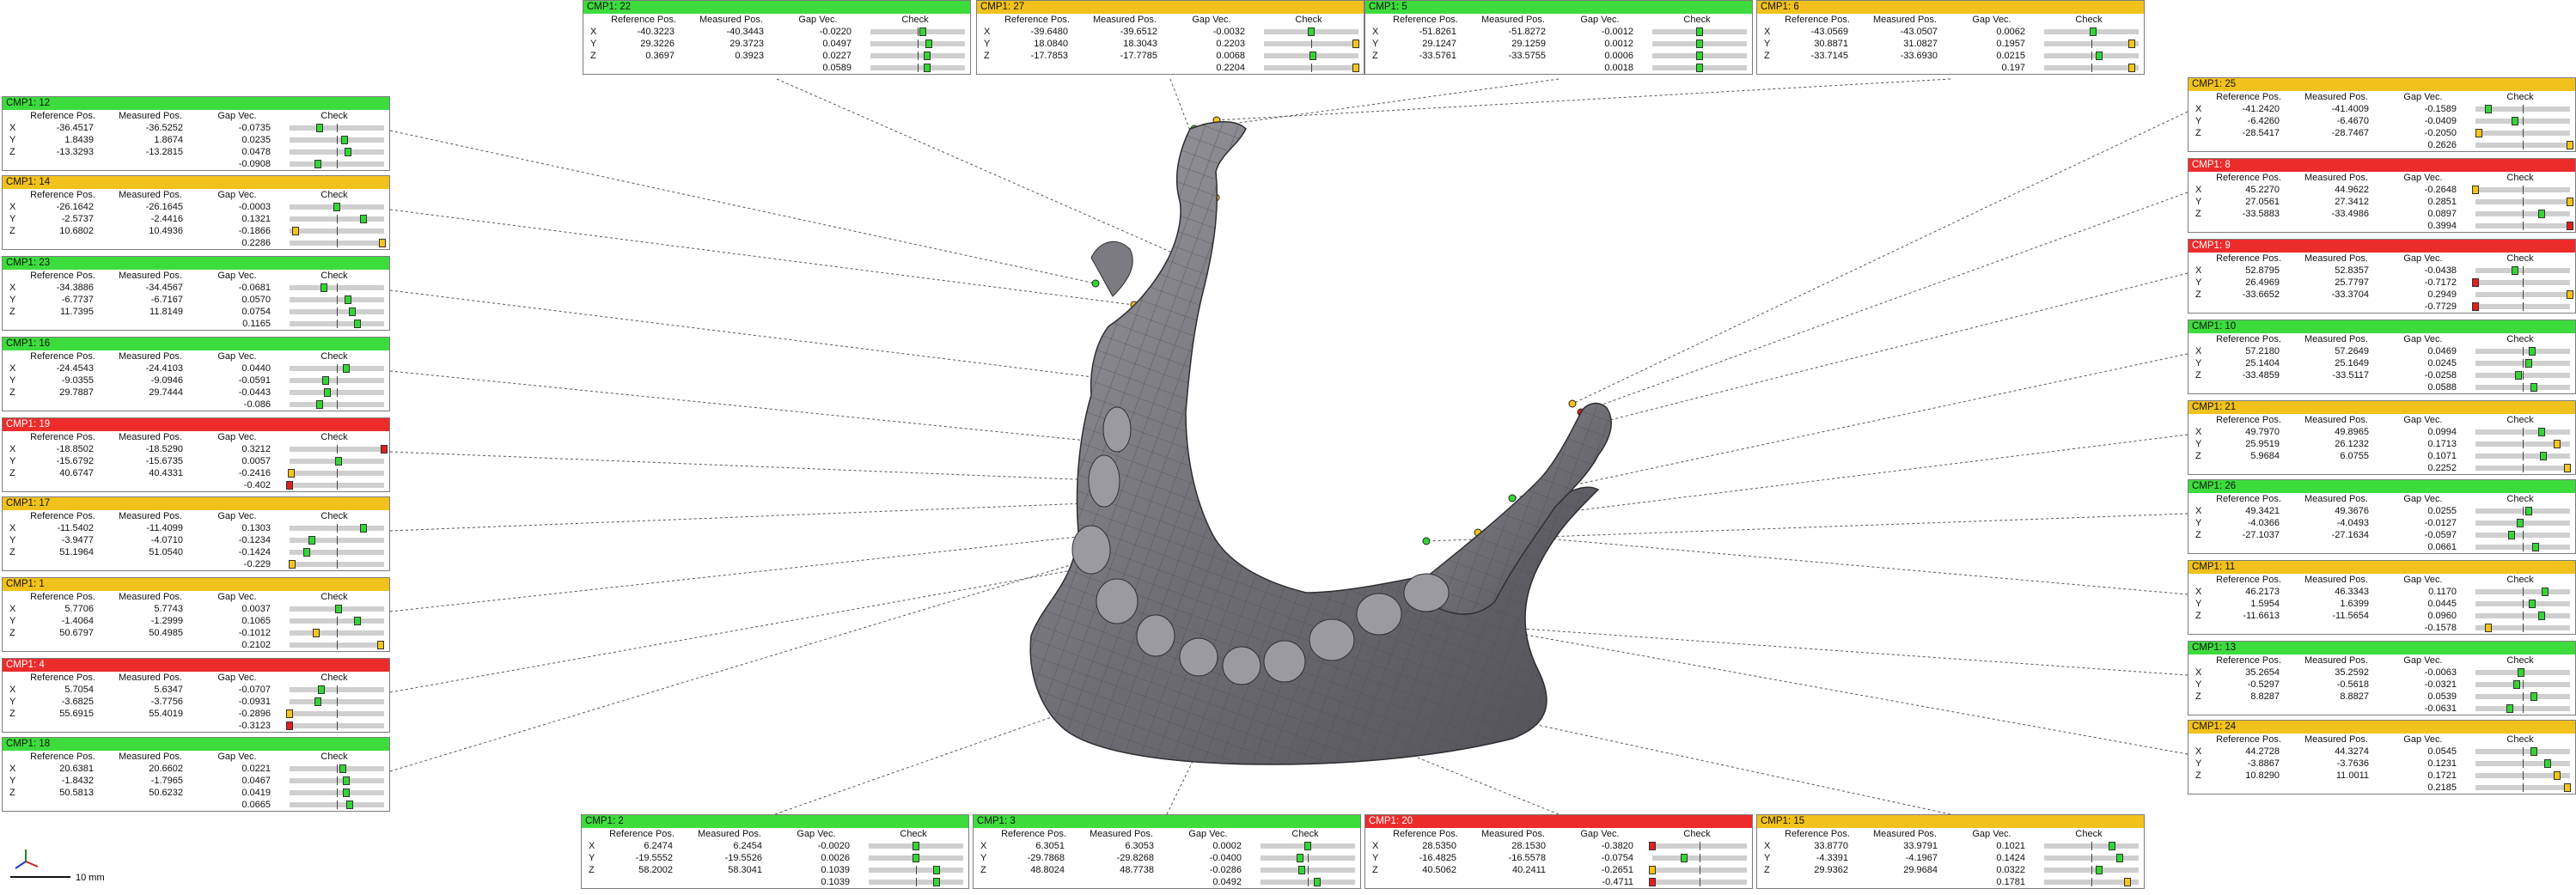 This screenshot has width=2576, height=895. I want to click on column-header: Gap Vec., so click(816, 834).